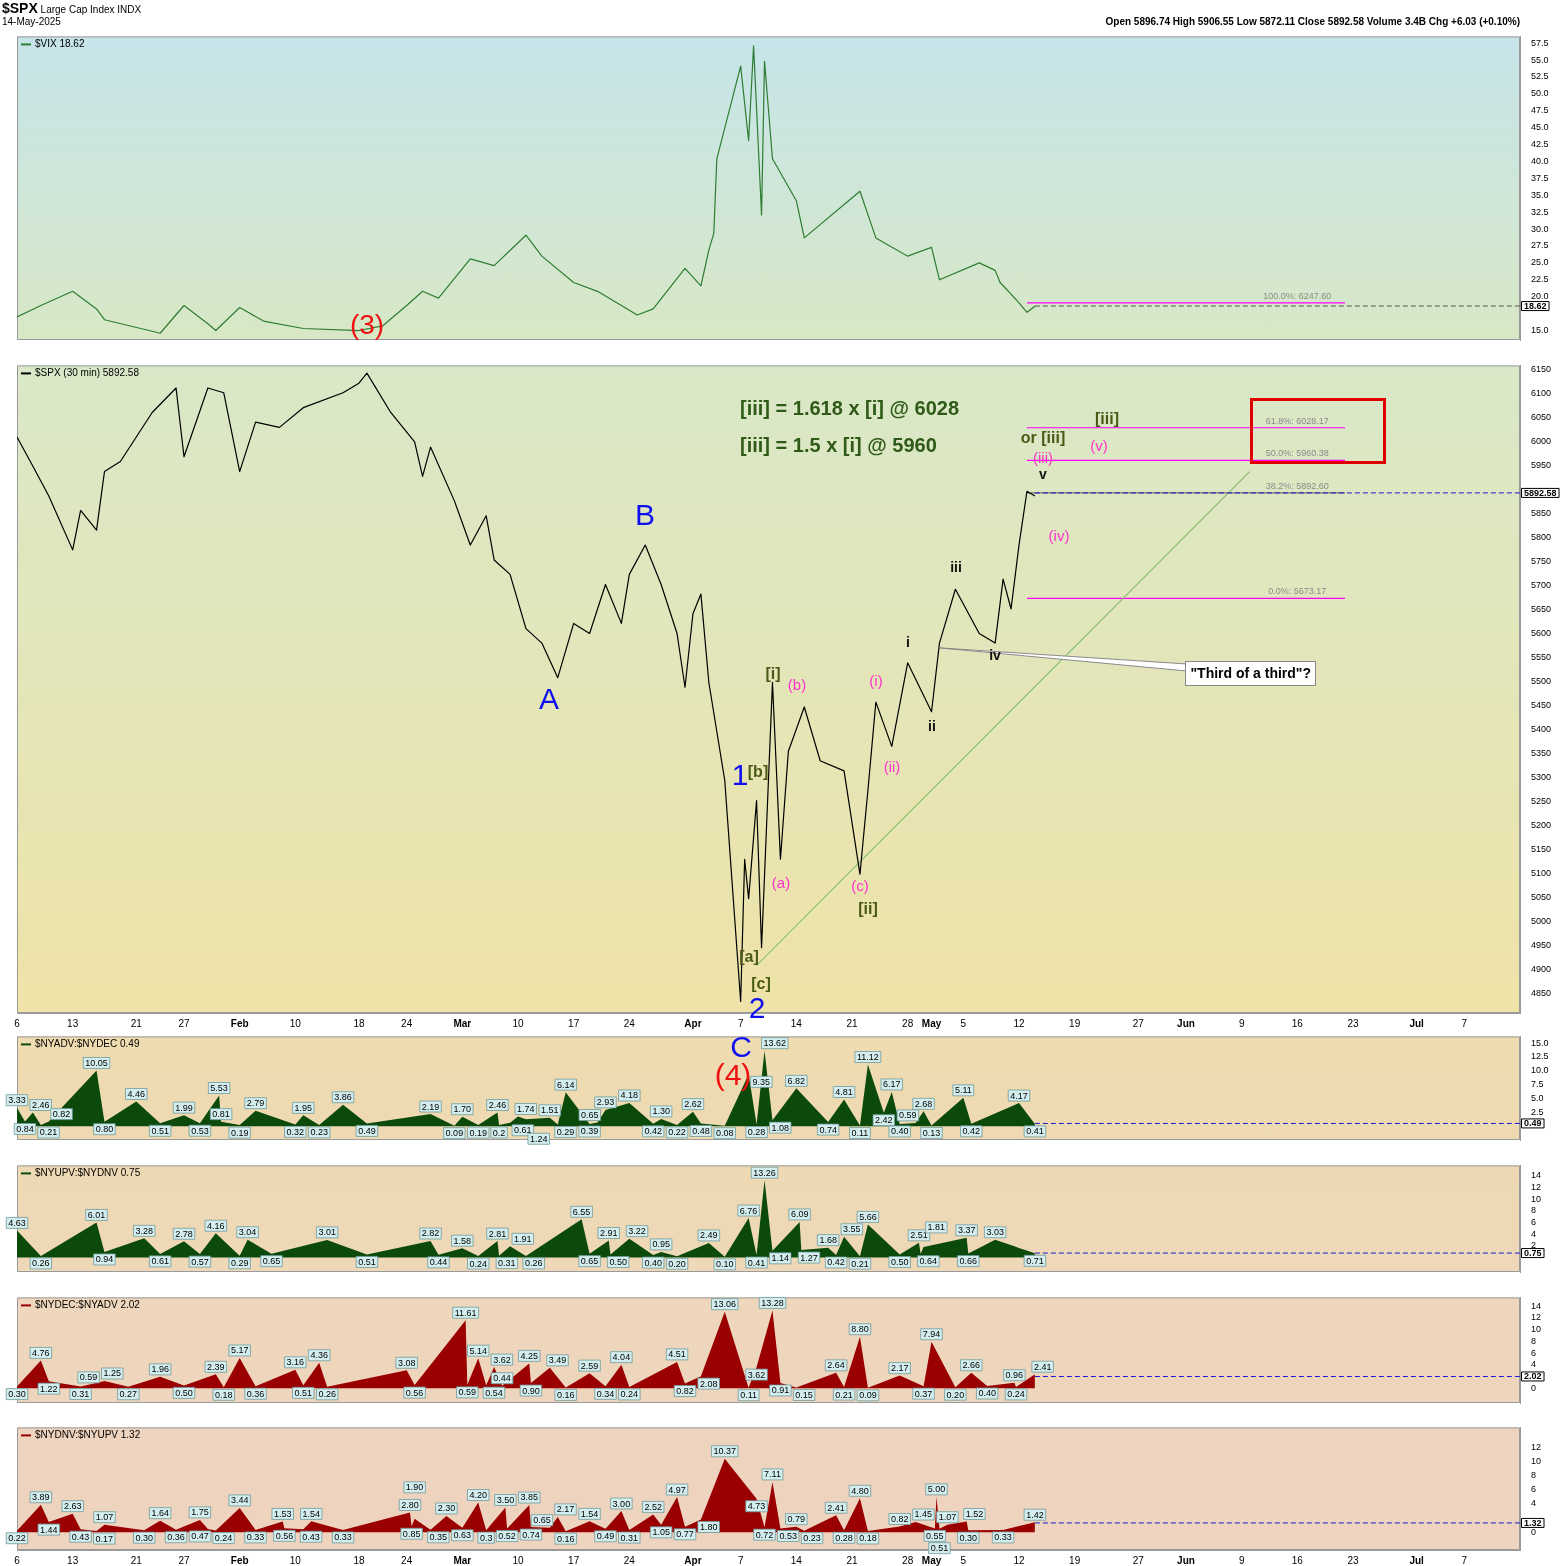 The height and width of the screenshot is (1566, 1565). Describe the element at coordinates (1540, 262) in the screenshot. I see `y-tick-label: 25.0` at that location.